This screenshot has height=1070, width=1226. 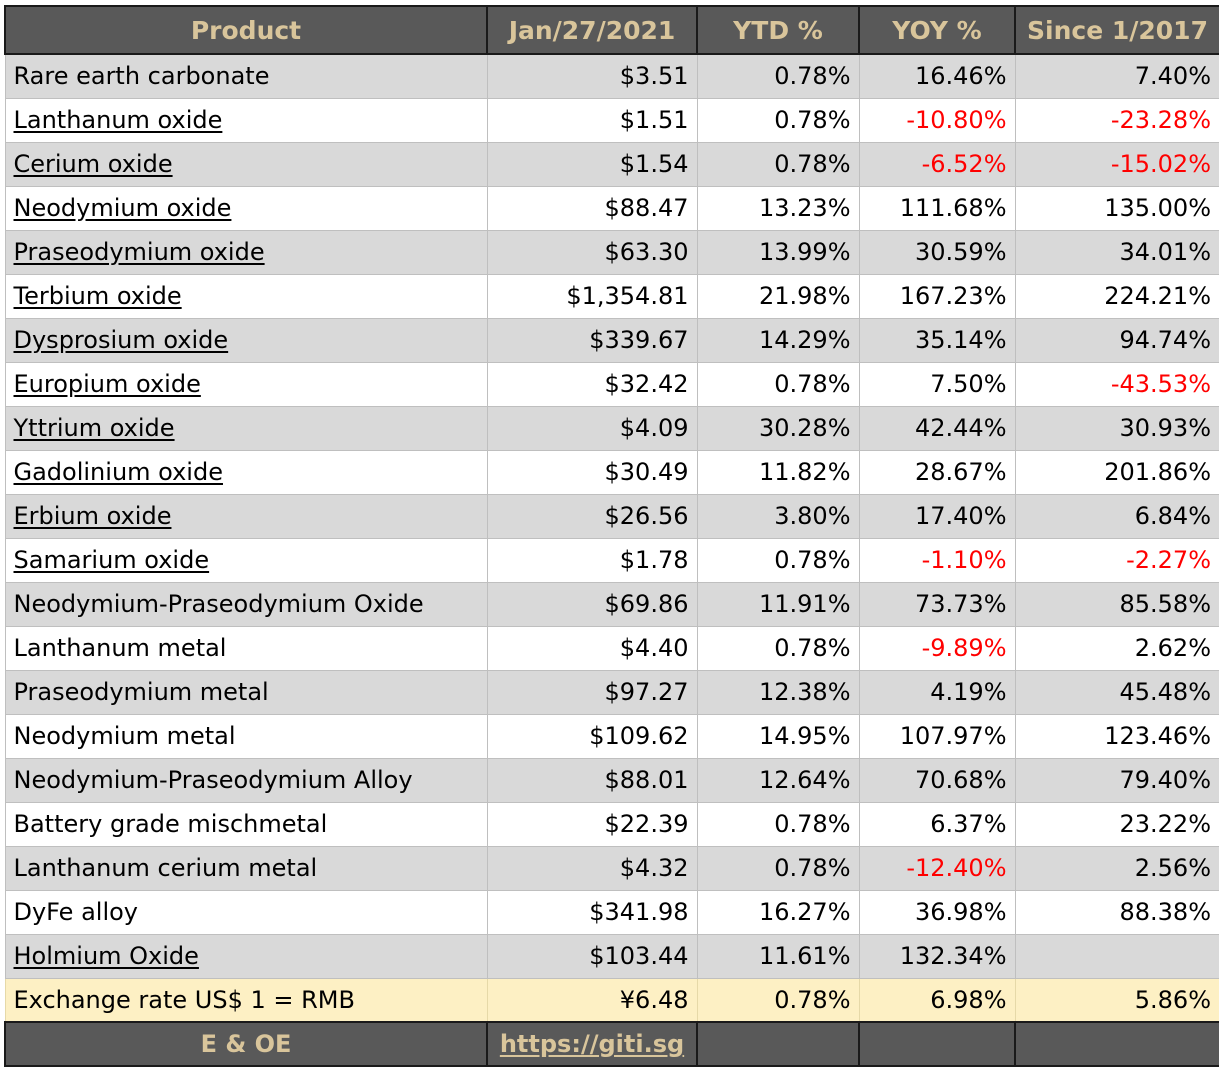 What do you see at coordinates (246, 1044) in the screenshot?
I see `footer-disclaimer: E & OE` at bounding box center [246, 1044].